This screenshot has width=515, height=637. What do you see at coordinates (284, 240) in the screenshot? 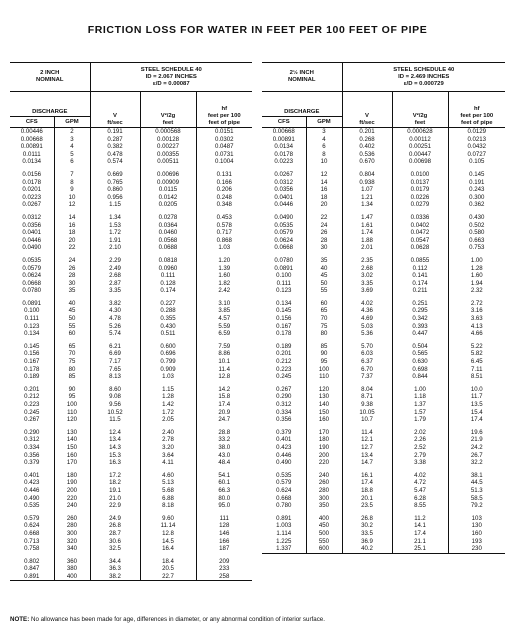
I see `cfs-cell: 0.0624` at bounding box center [284, 240].